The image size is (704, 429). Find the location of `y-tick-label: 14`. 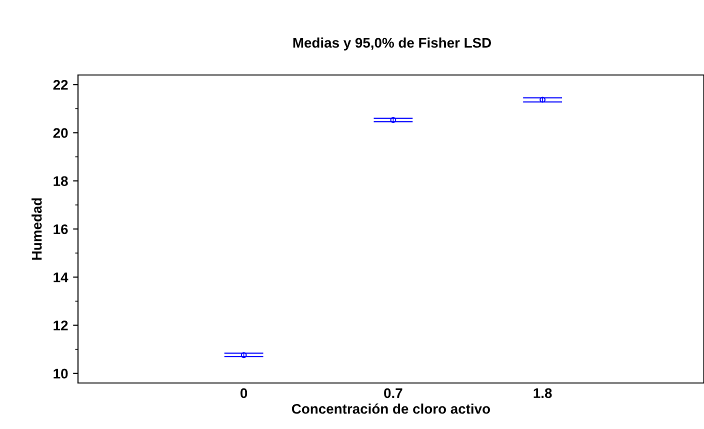

y-tick-label: 14 is located at coordinates (61, 277).